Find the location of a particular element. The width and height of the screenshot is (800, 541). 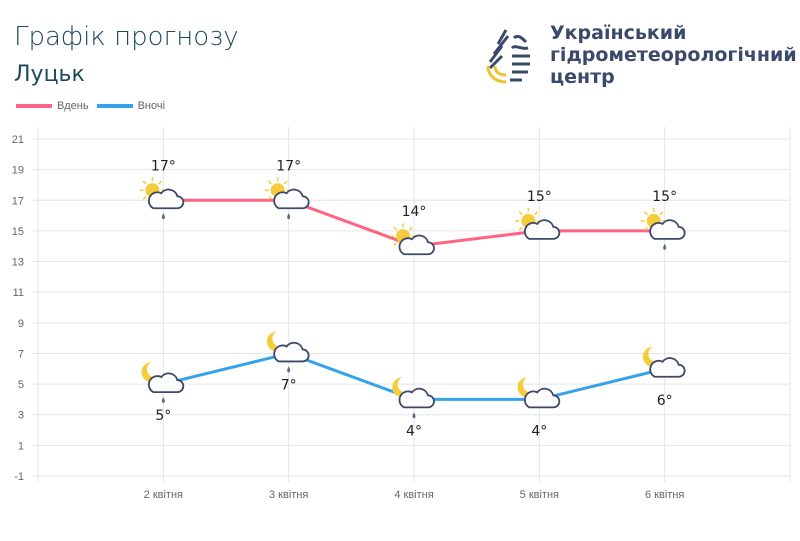

city-name: Луцьк is located at coordinates (49, 74).